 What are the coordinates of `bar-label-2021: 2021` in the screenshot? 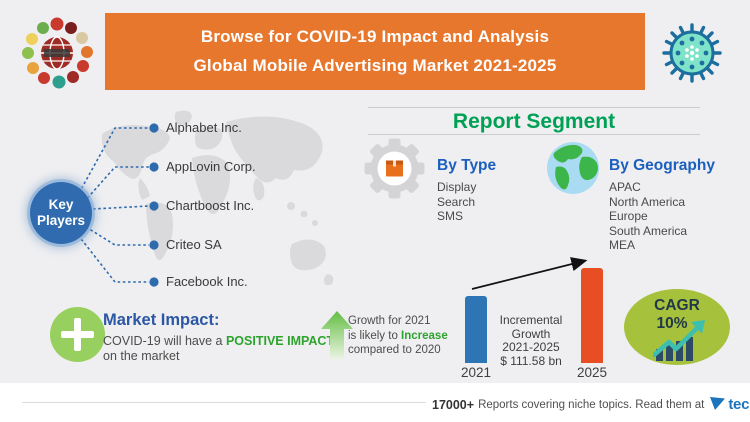 It's located at (476, 372).